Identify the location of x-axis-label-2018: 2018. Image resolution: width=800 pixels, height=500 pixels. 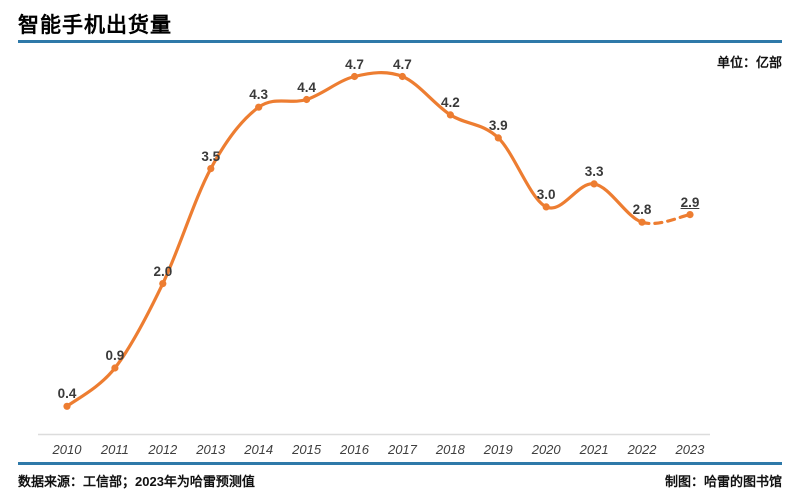
(450, 449).